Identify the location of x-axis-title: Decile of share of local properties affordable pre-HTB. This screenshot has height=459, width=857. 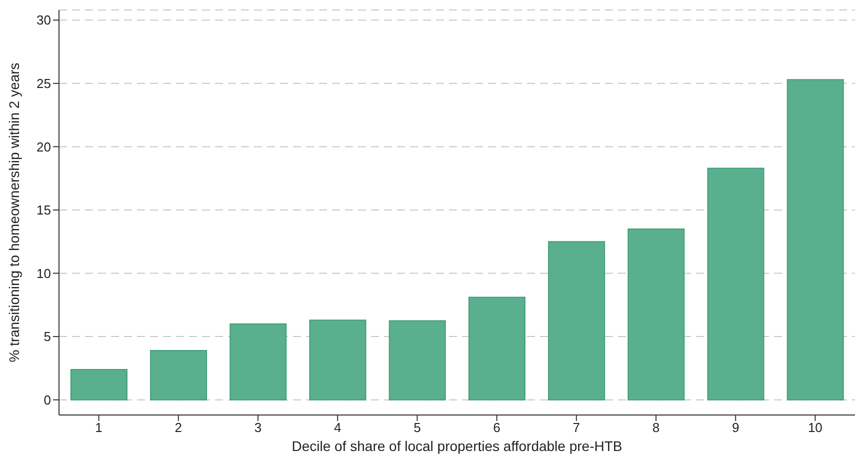
(457, 446).